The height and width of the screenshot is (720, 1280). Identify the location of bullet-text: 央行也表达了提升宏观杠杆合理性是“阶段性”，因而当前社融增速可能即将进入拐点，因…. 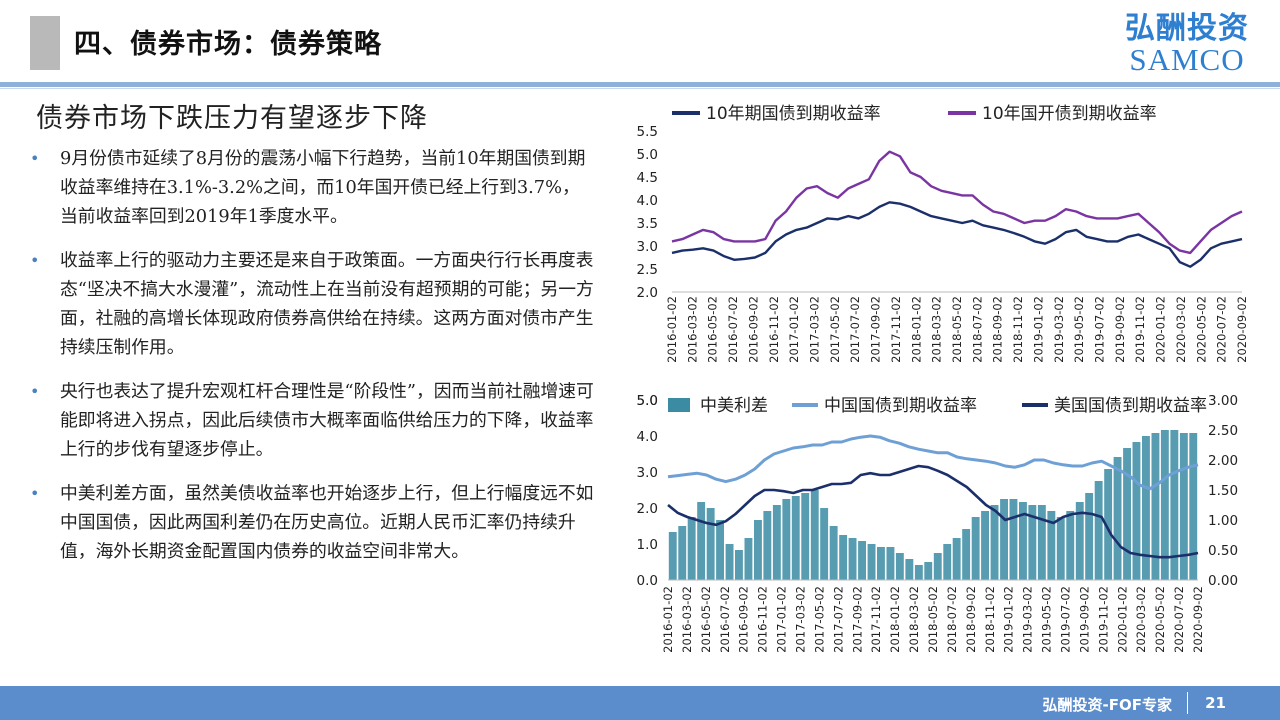
(327, 420).